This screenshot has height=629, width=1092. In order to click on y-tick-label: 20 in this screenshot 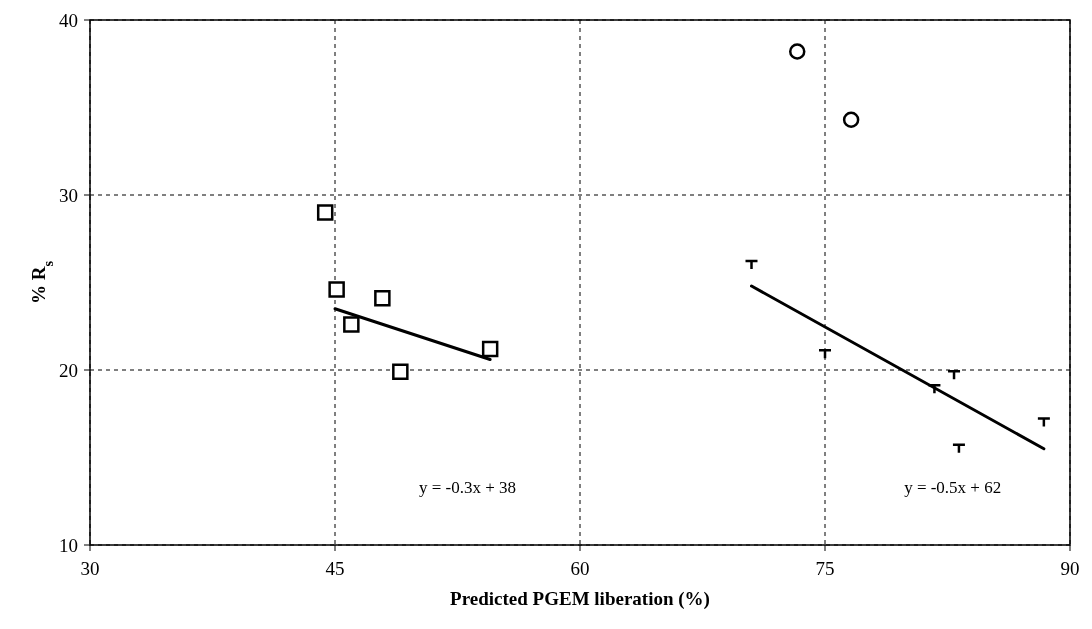, I will do `click(68, 370)`.